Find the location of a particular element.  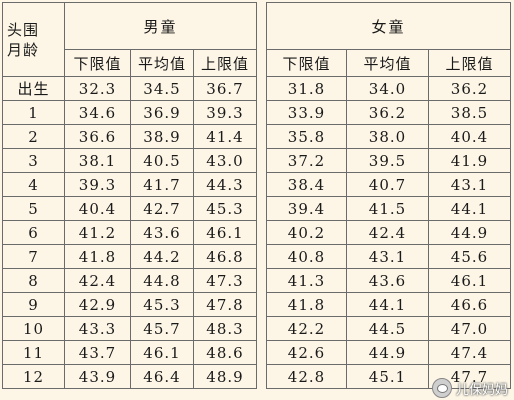

girls-mean-cell: 38.0 is located at coordinates (387, 136).